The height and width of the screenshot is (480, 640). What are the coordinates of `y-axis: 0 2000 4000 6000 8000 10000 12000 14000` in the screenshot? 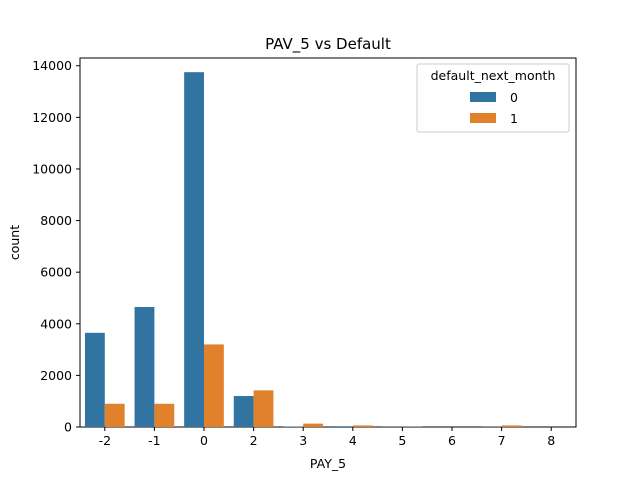 It's located at (56, 246).